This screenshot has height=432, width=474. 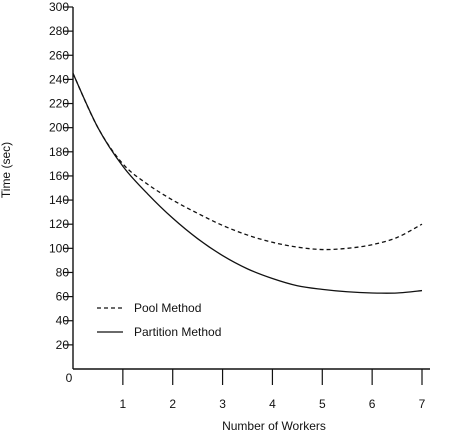 I want to click on x-tick-label-1: 1, so click(x=123, y=404).